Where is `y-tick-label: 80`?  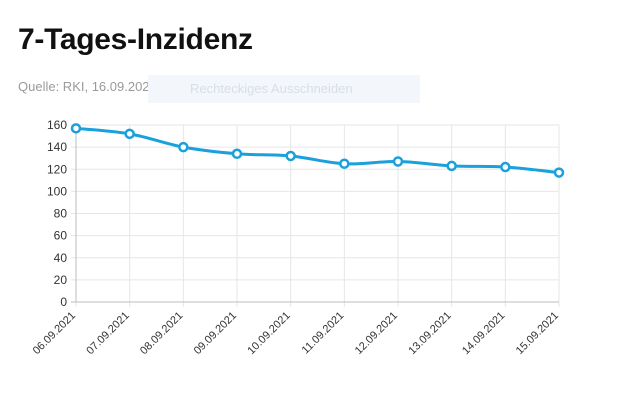 y-tick-label: 80 is located at coordinates (61, 214).